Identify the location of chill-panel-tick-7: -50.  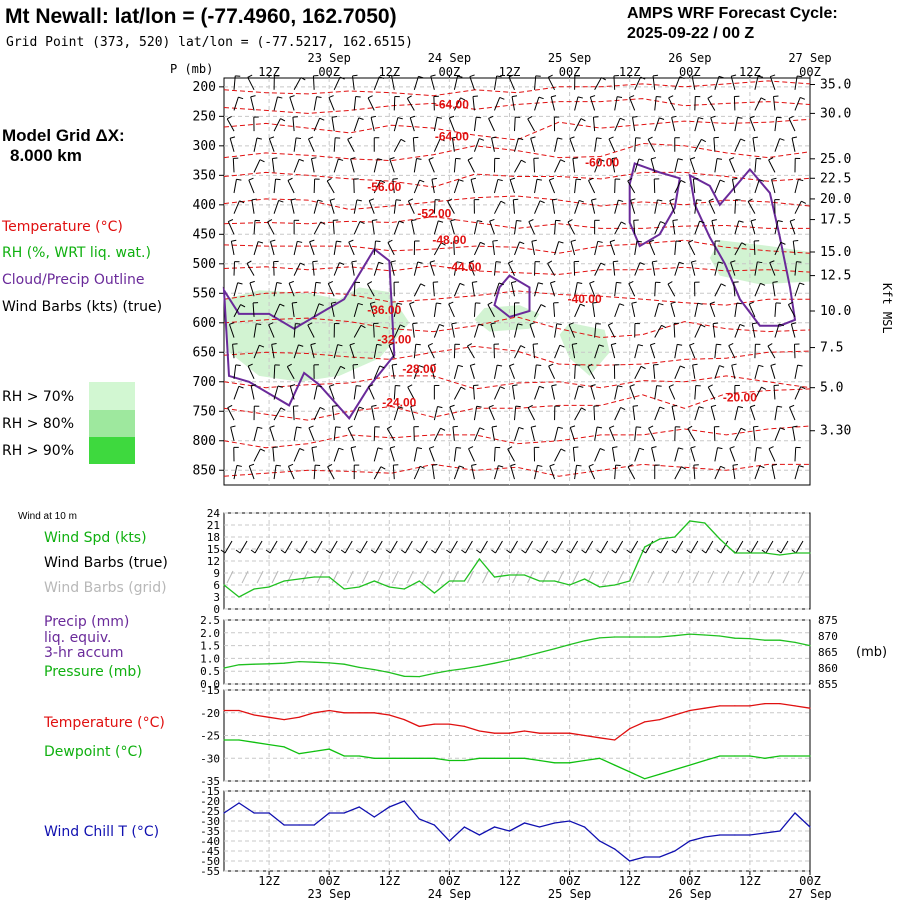
(210, 861).